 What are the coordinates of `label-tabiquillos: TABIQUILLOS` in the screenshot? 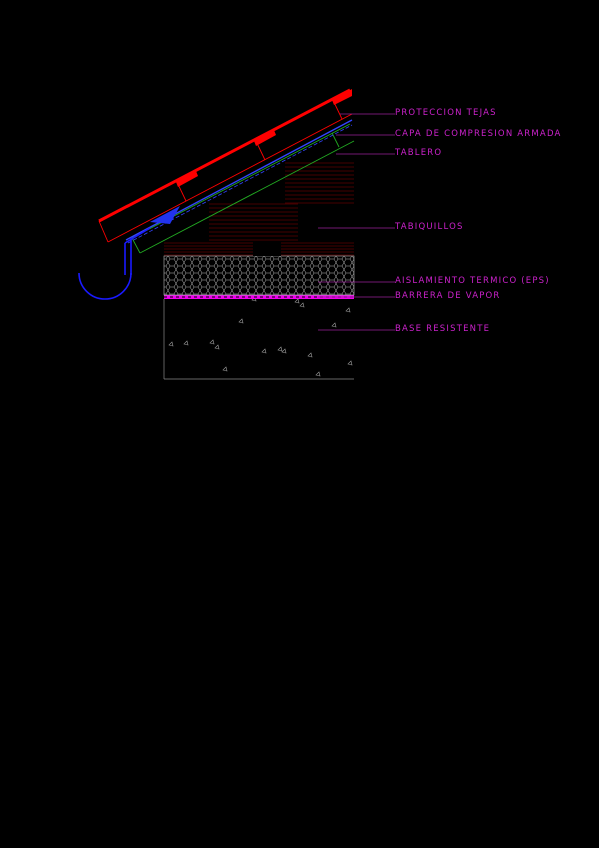 It's located at (429, 227).